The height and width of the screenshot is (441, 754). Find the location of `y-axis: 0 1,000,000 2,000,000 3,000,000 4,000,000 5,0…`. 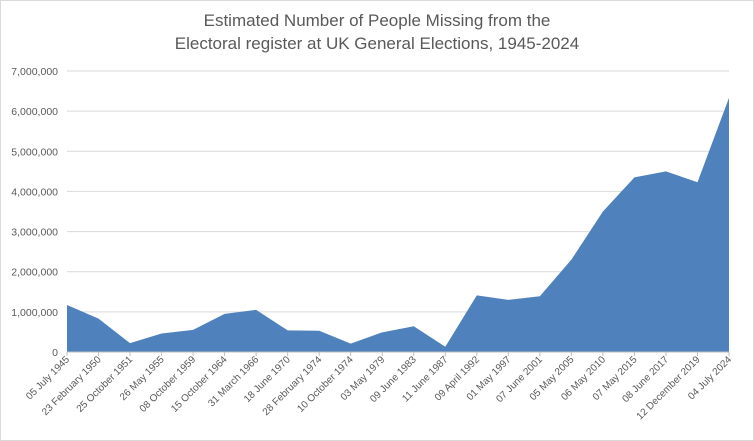

y-axis: 0 1,000,000 2,000,000 3,000,000 4,000,000 5,0… is located at coordinates (34, 212).